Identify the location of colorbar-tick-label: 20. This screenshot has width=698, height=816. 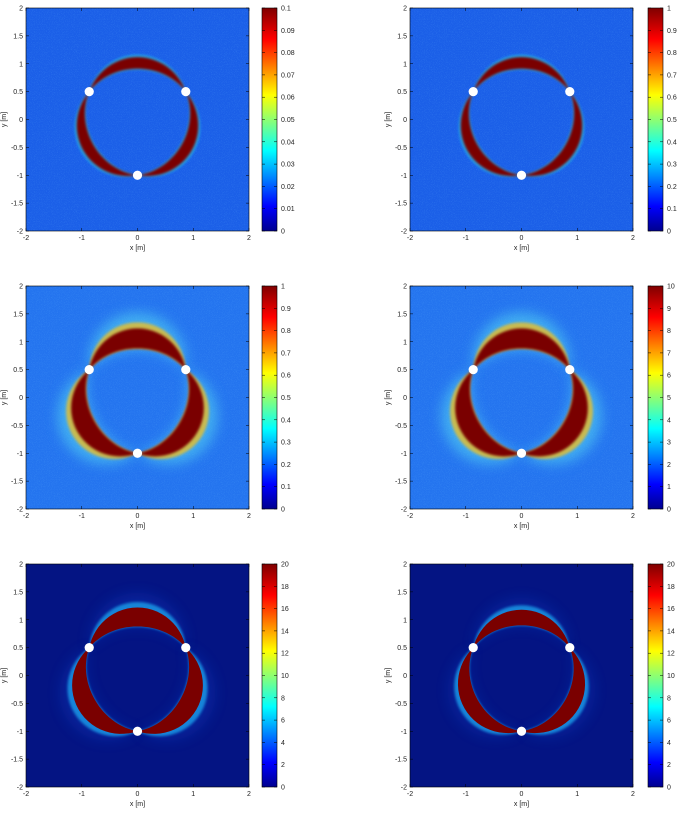
(285, 565).